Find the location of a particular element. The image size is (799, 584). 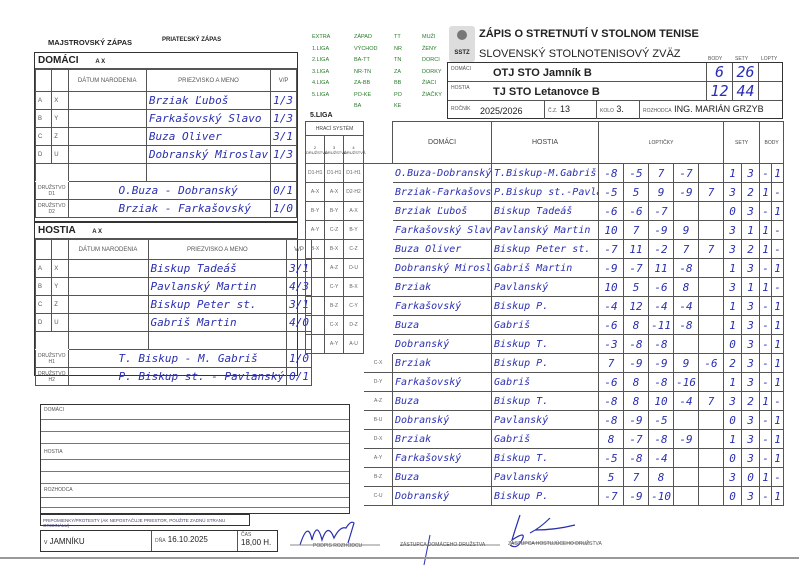

system-code: B-X is located at coordinates (315, 249).